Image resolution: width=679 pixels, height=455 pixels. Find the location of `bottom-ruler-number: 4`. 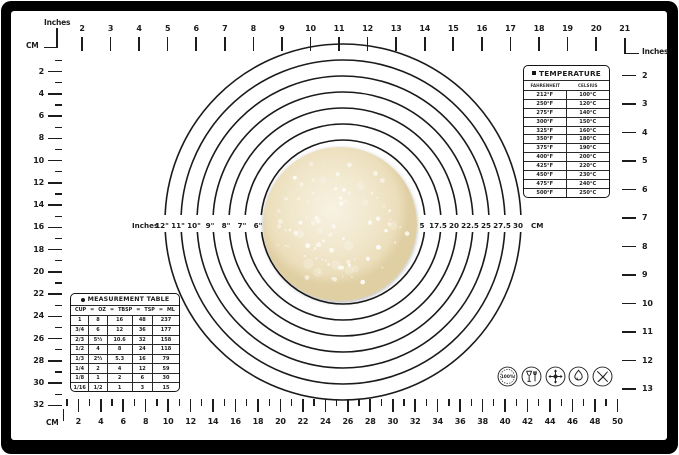

bottom-ruler-number: 4 is located at coordinates (101, 421).